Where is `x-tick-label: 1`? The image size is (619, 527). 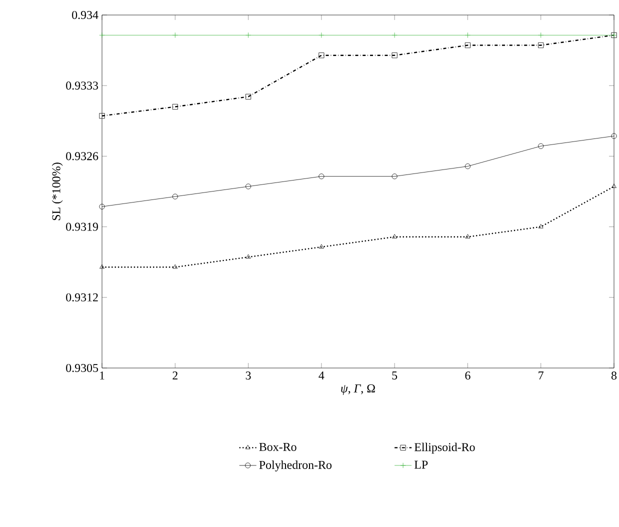
x-tick-label: 1 is located at coordinates (102, 376).